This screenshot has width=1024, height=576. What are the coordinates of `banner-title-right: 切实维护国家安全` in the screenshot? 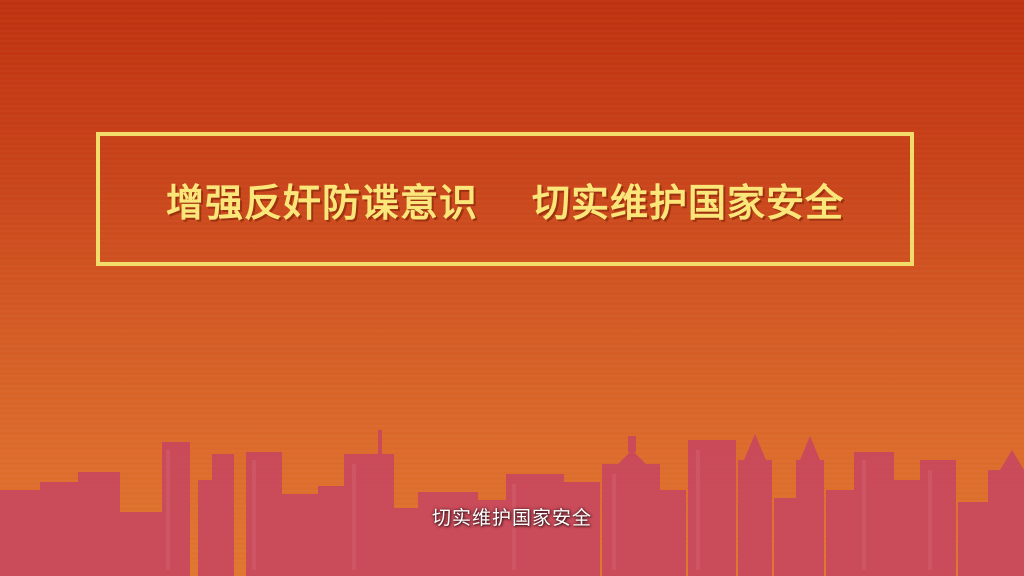 It's located at (688, 202).